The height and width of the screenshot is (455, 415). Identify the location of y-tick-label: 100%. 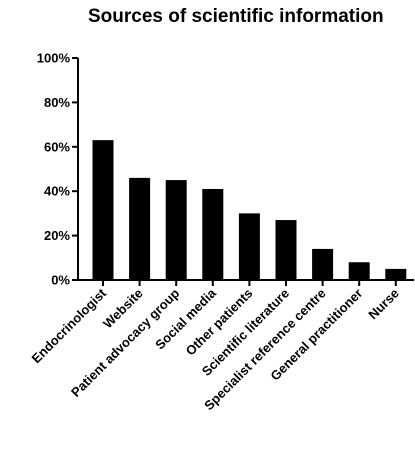
(54, 58).